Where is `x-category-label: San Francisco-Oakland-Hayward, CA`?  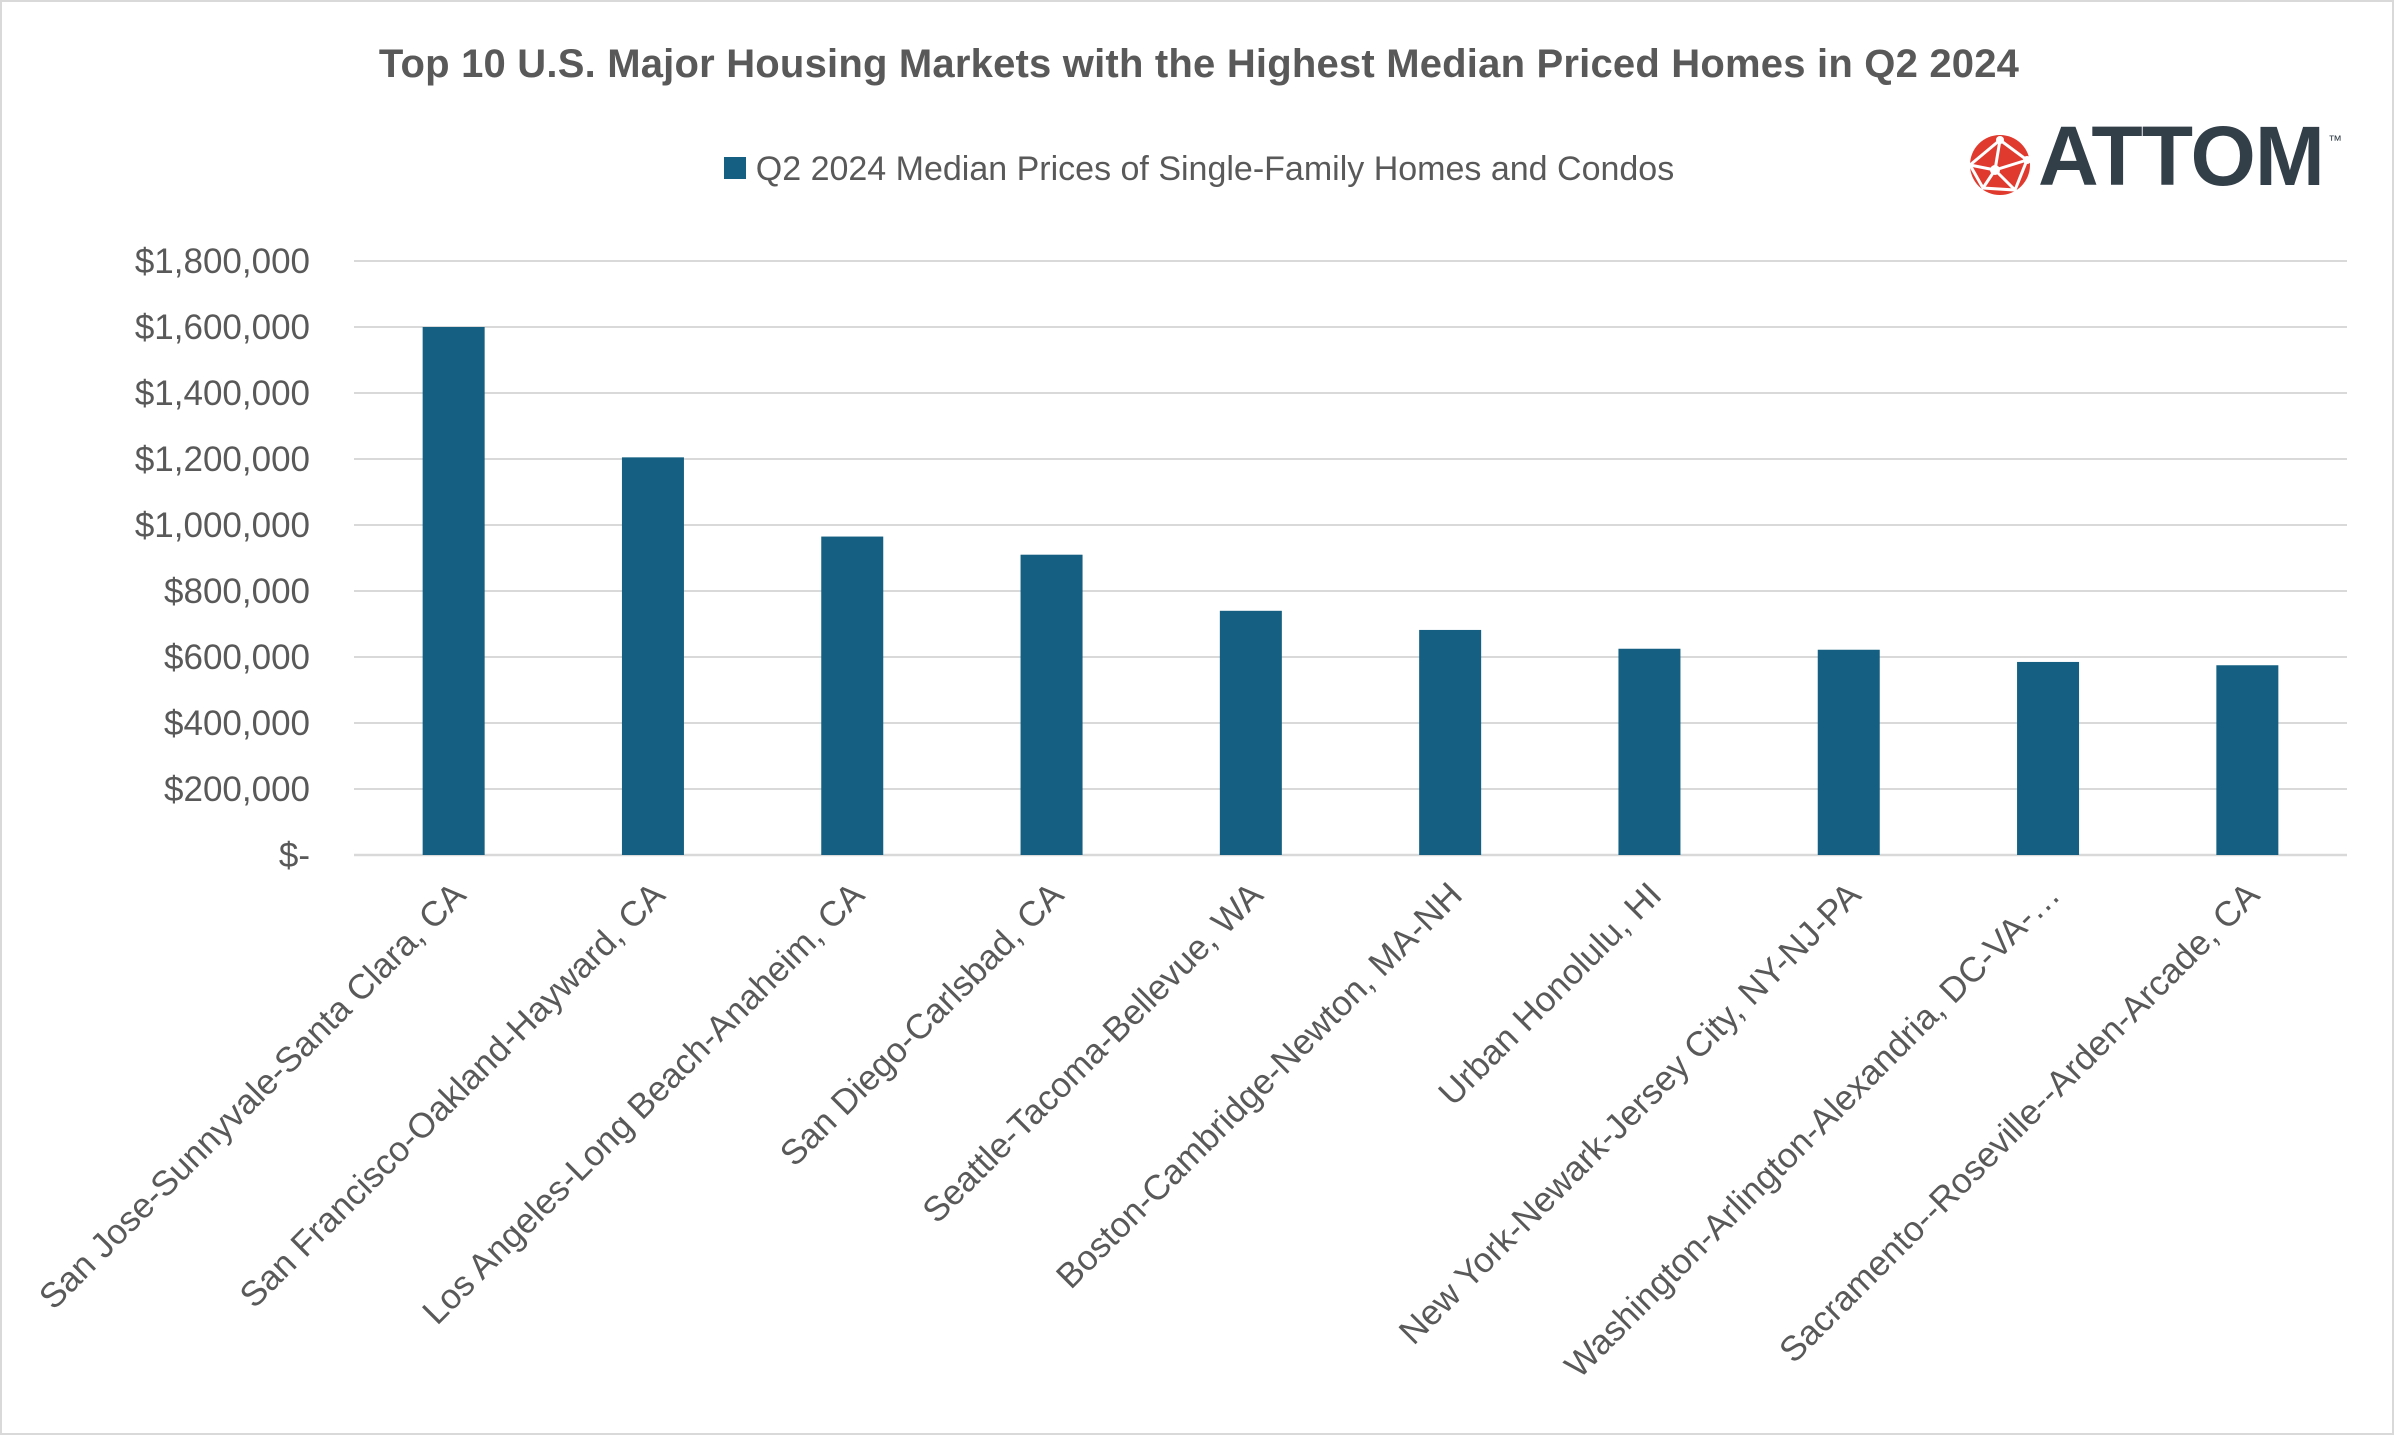
x-category-label: San Francisco-Oakland-Hayward, CA is located at coordinates (452, 1095).